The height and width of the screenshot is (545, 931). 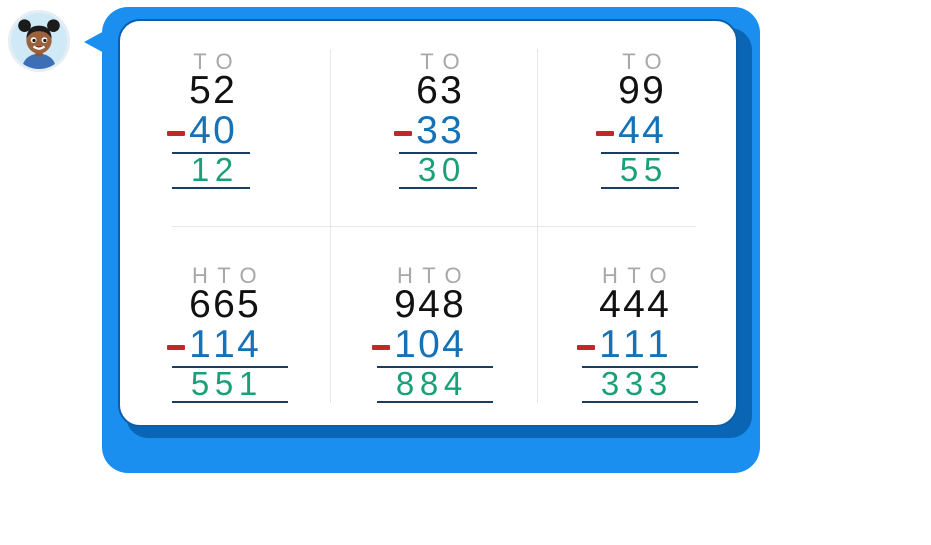 I want to click on minuend: 4 4 4, so click(x=634, y=305).